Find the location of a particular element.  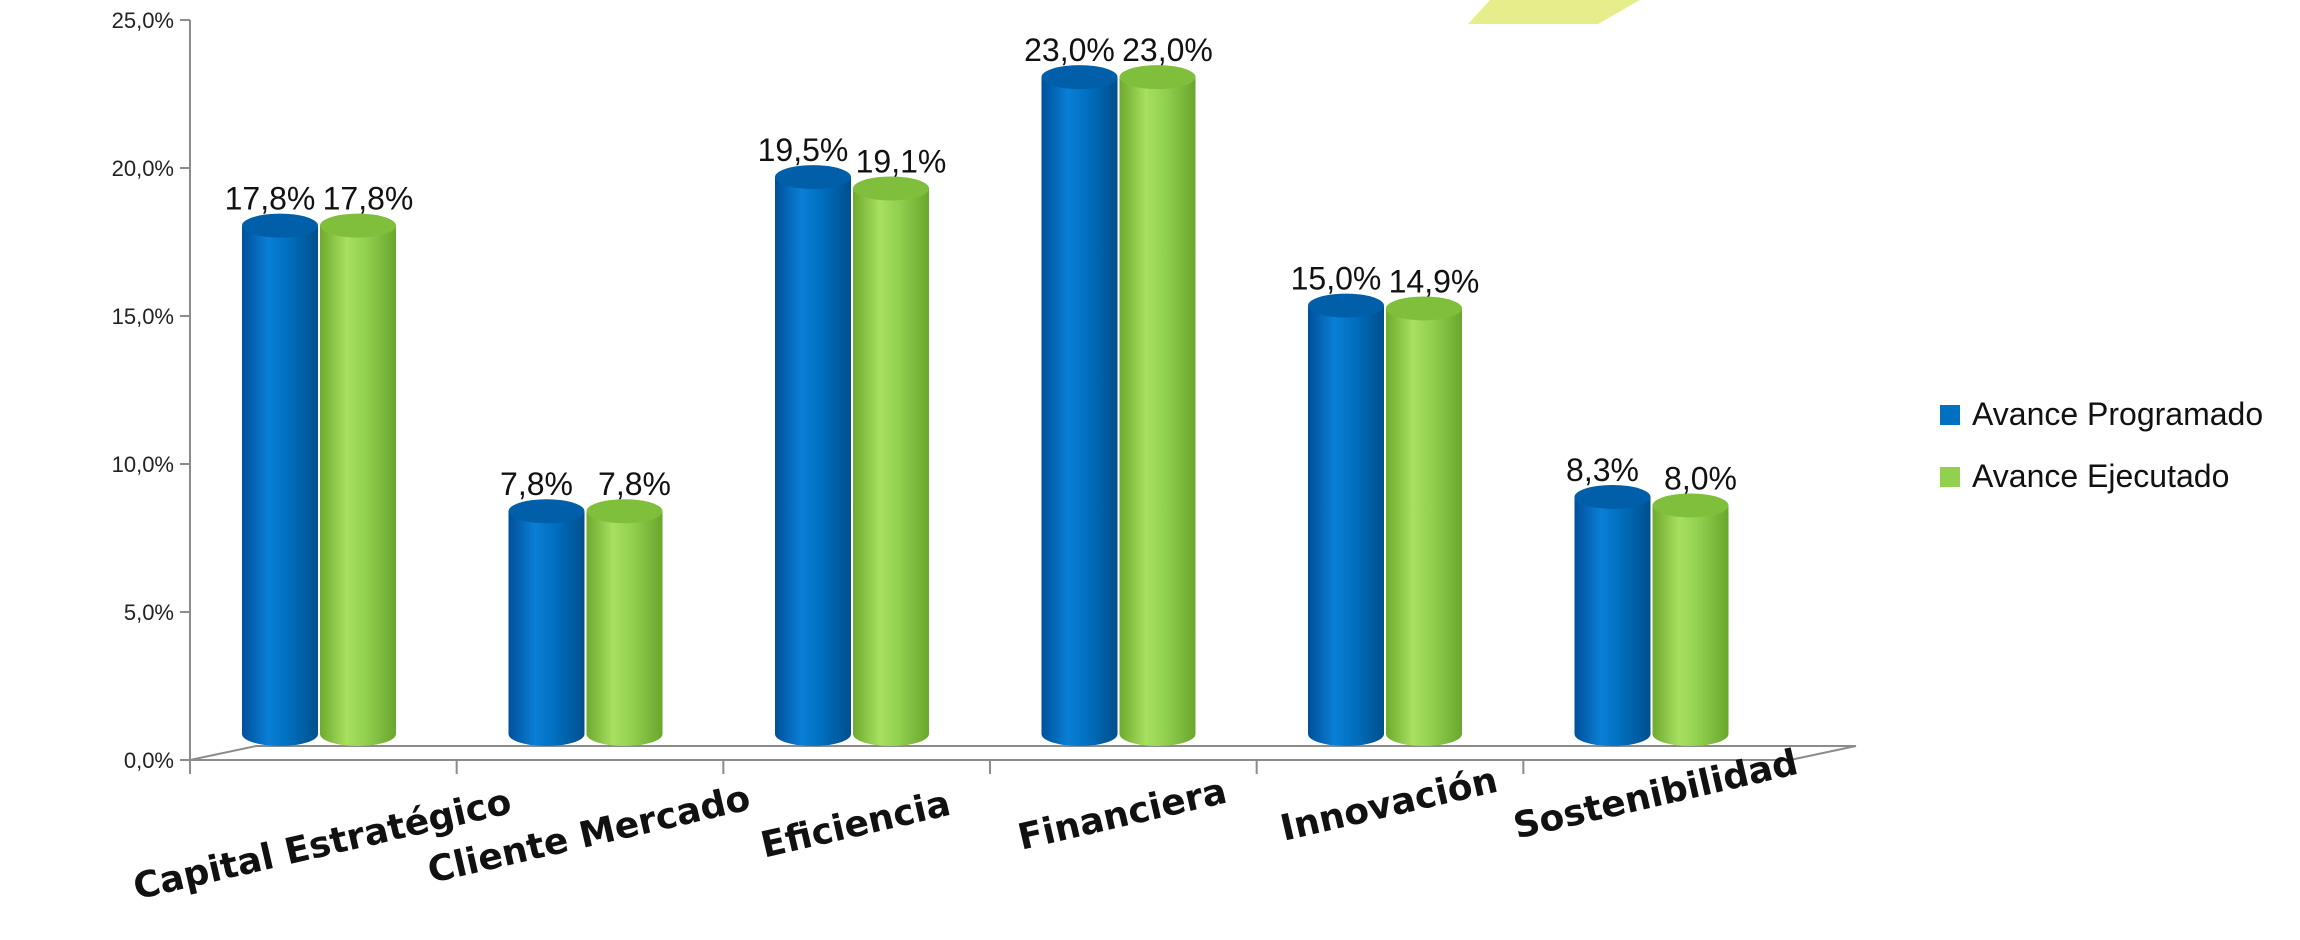

legend-label: Avance Programado is located at coordinates (2117, 414).